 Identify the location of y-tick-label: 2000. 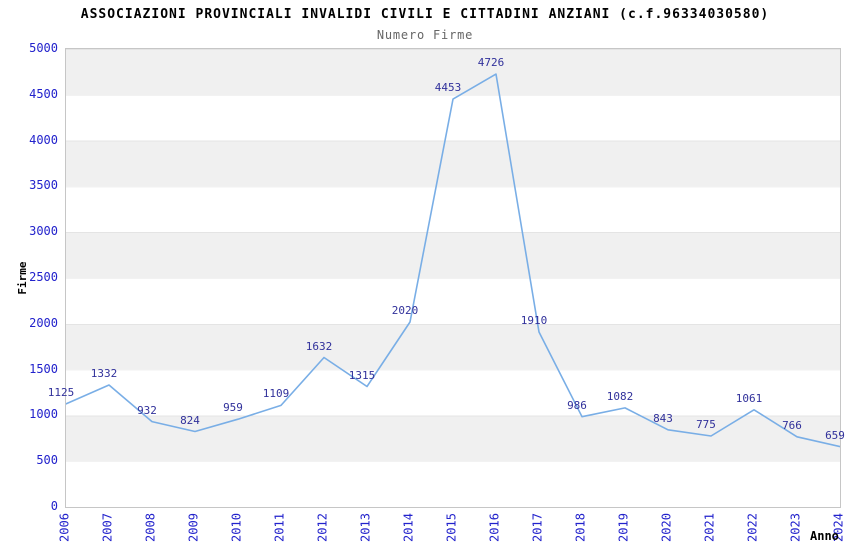
(43, 322).